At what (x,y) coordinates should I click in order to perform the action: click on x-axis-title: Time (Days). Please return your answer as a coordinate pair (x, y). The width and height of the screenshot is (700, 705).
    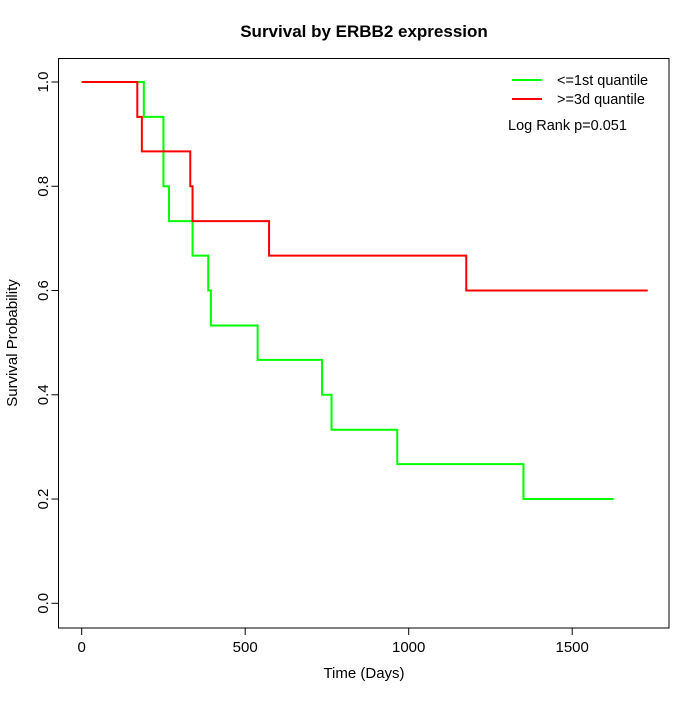
    Looking at the image, I should click on (363, 673).